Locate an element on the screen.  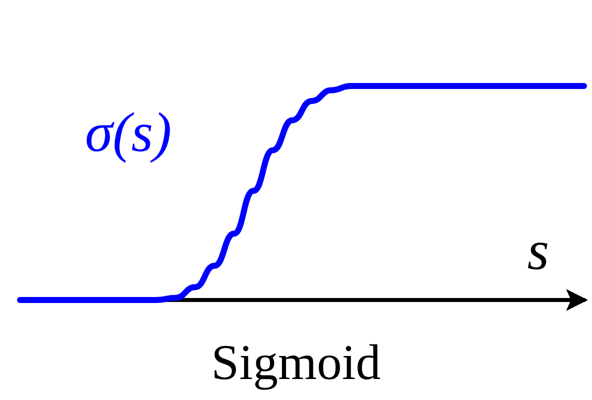
text: Sigmoid is located at coordinates (296, 362).